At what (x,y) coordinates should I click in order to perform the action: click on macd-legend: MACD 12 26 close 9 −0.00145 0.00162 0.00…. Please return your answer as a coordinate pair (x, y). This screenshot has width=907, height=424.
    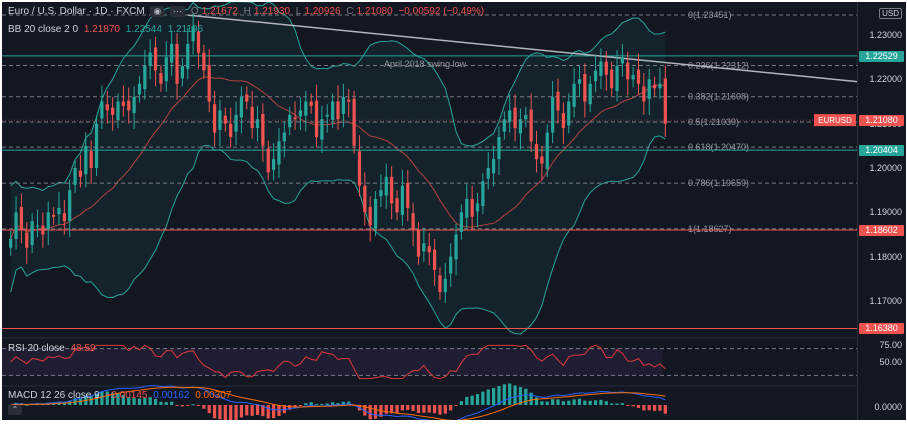
    Looking at the image, I should click on (121, 395).